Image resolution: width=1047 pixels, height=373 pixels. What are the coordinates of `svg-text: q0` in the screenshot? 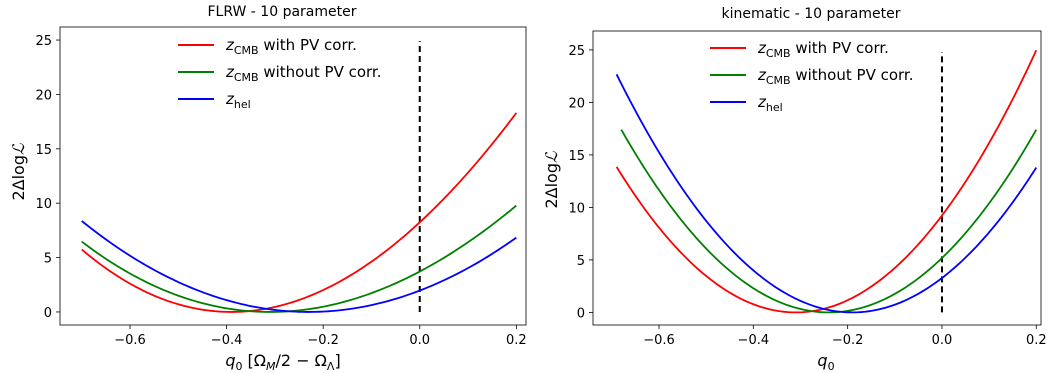 It's located at (825, 362).